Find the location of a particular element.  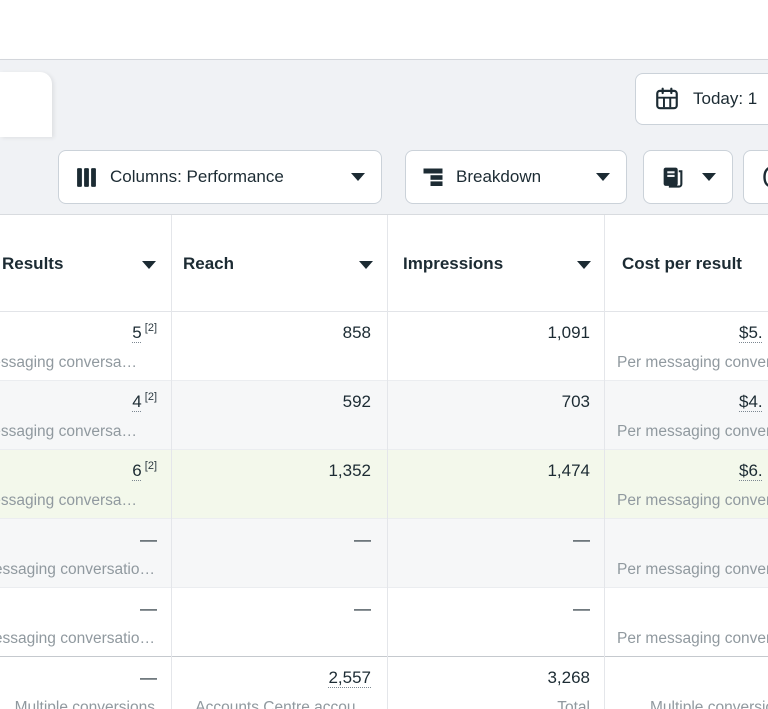

header-cost-per-result: Cost per result is located at coordinates (682, 263).